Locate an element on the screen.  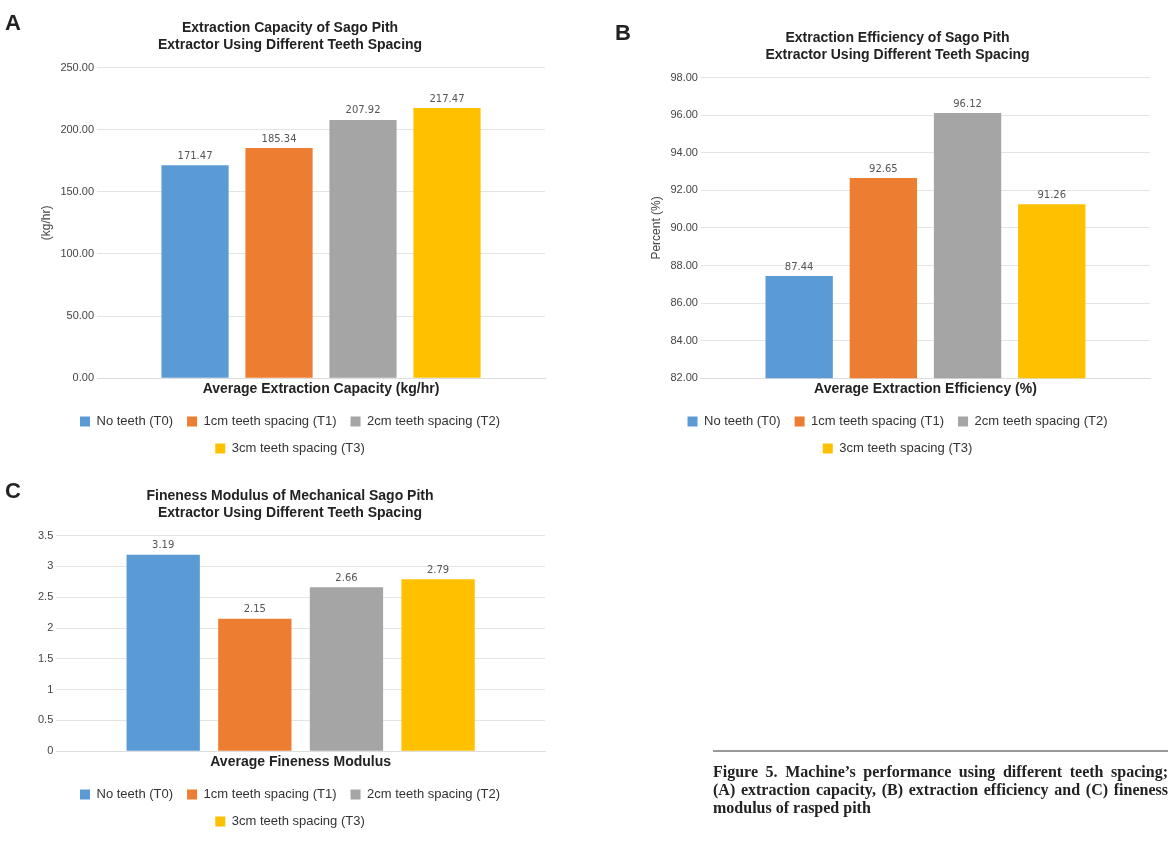
y-tick-label: 100.00 is located at coordinates (77, 252).